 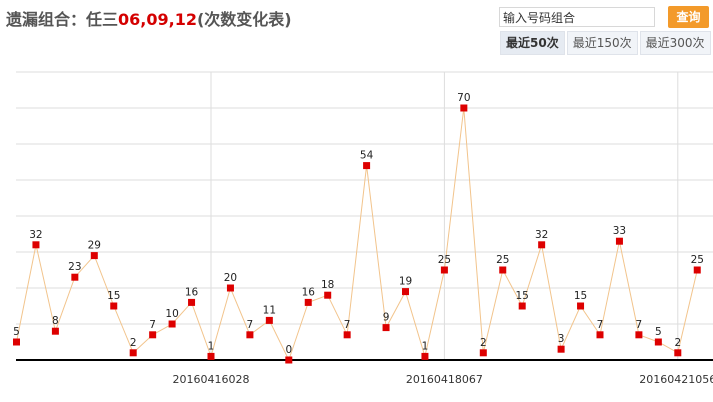 I want to click on title-combo: 06,09,12, so click(x=157, y=19).